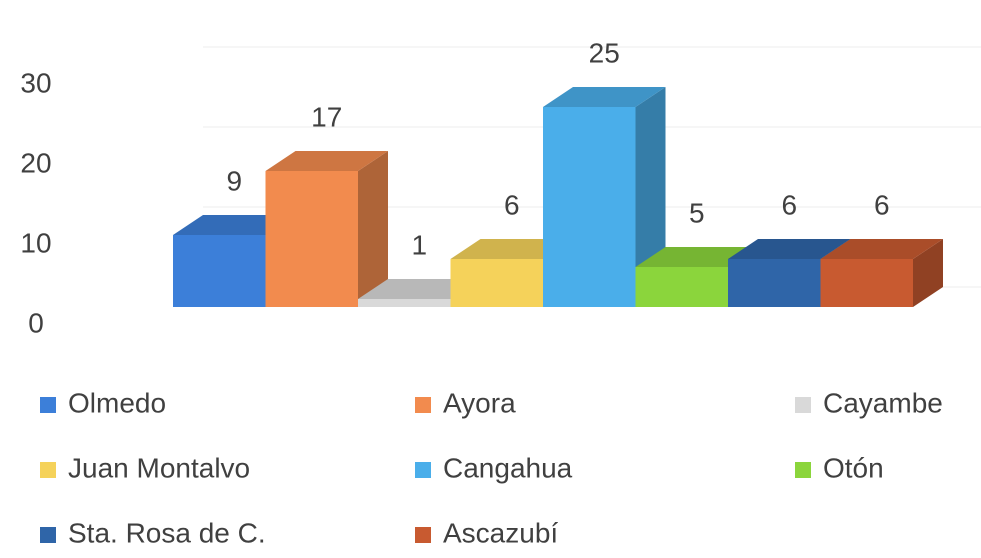  Describe the element at coordinates (604, 52) in the screenshot. I see `data-label: 25` at that location.